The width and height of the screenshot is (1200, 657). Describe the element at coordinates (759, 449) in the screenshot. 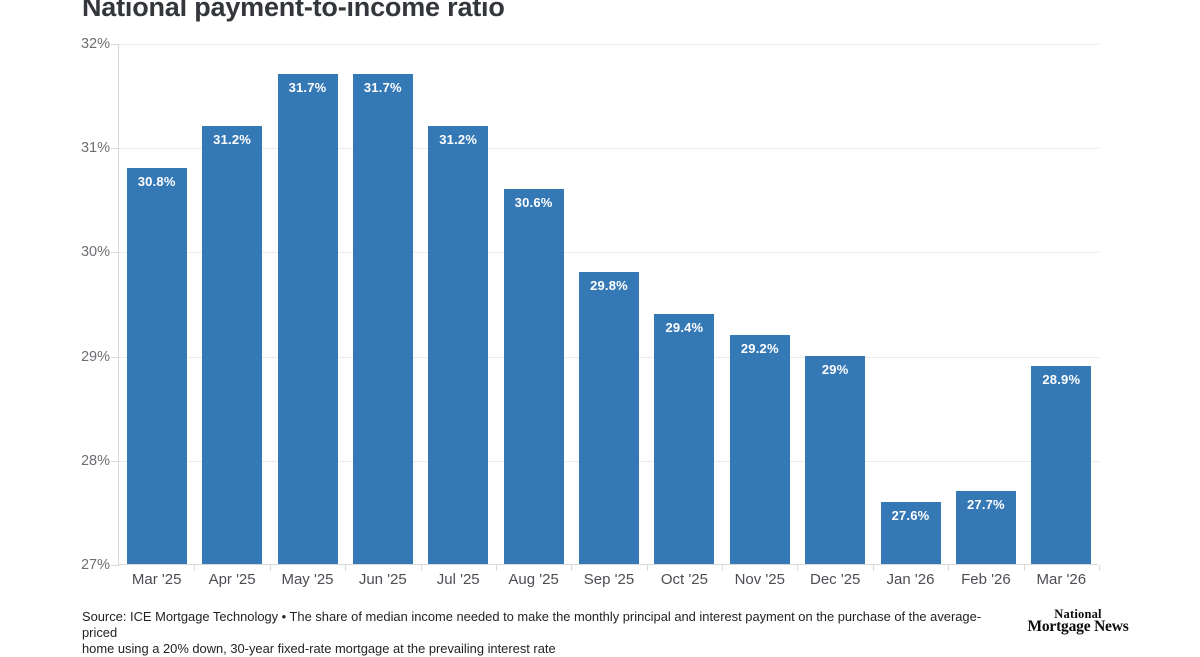

I see `bar-nov-25: 29.2%` at that location.